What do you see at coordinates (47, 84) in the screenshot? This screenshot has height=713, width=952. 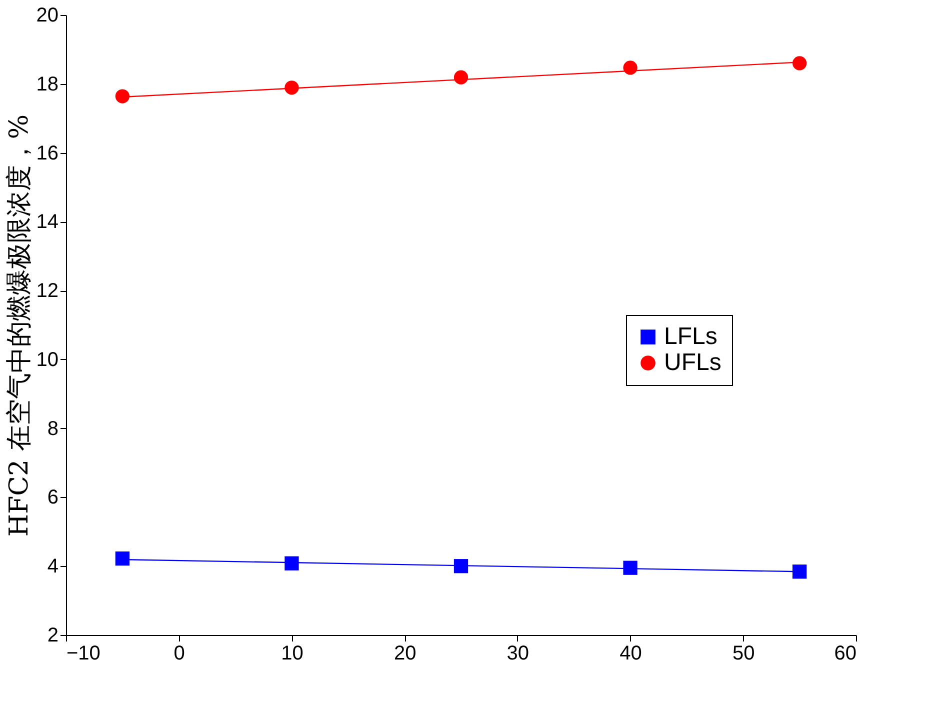 I see `y-tick-label: 18` at bounding box center [47, 84].